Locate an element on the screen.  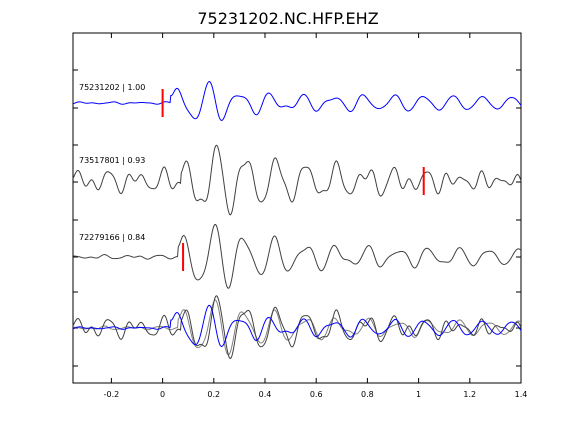
x-tick-label: 0.2 is located at coordinates (213, 394).